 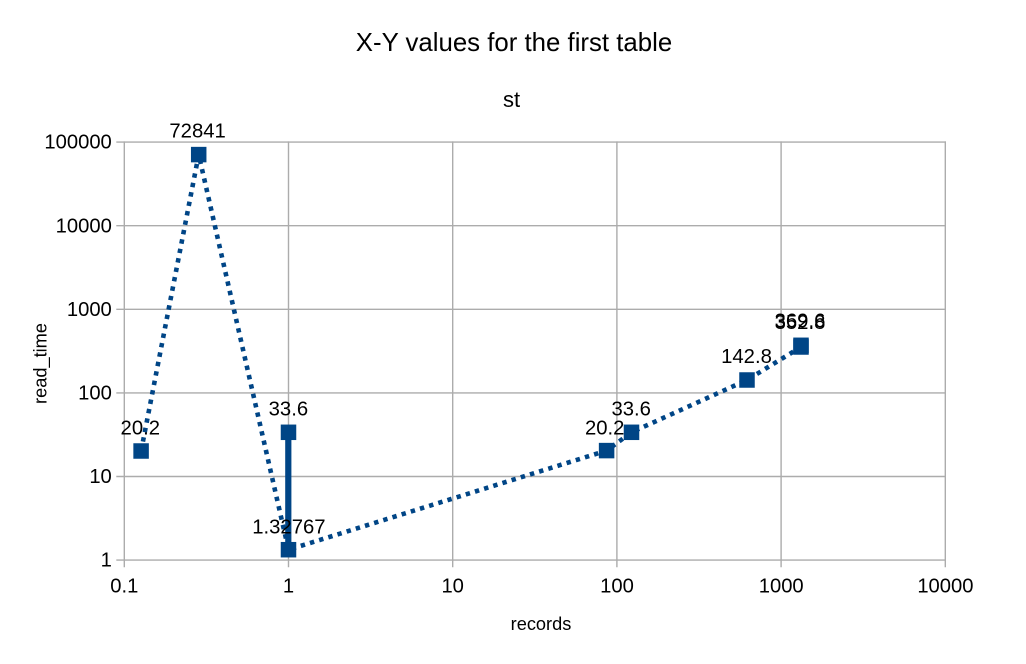 I want to click on svg-text: 352.8, so click(x=800, y=323).